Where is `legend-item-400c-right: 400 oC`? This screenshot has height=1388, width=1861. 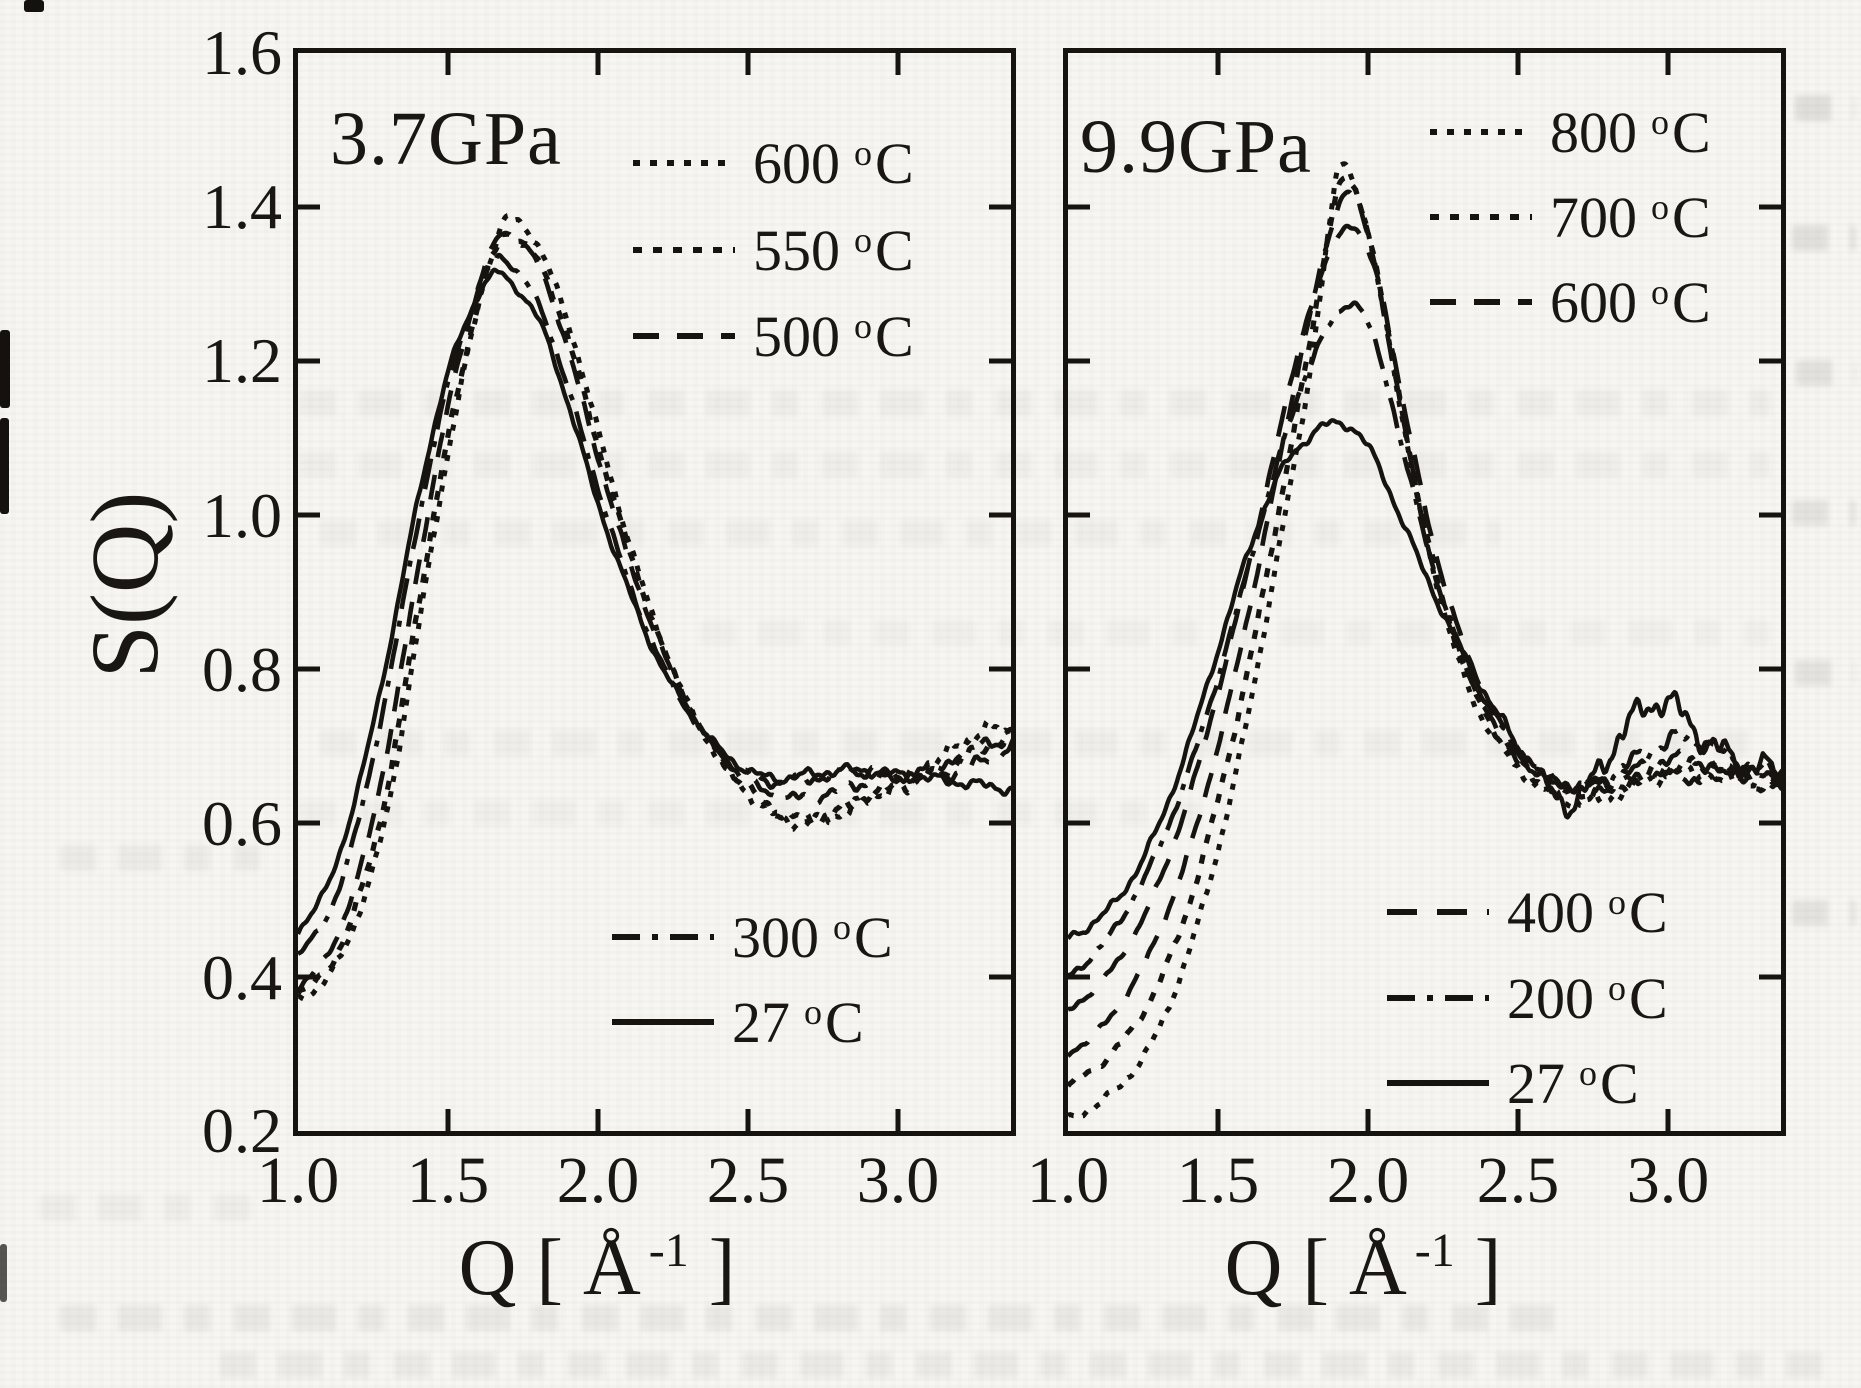
legend-item-400c-right: 400 oC is located at coordinates (1527, 912).